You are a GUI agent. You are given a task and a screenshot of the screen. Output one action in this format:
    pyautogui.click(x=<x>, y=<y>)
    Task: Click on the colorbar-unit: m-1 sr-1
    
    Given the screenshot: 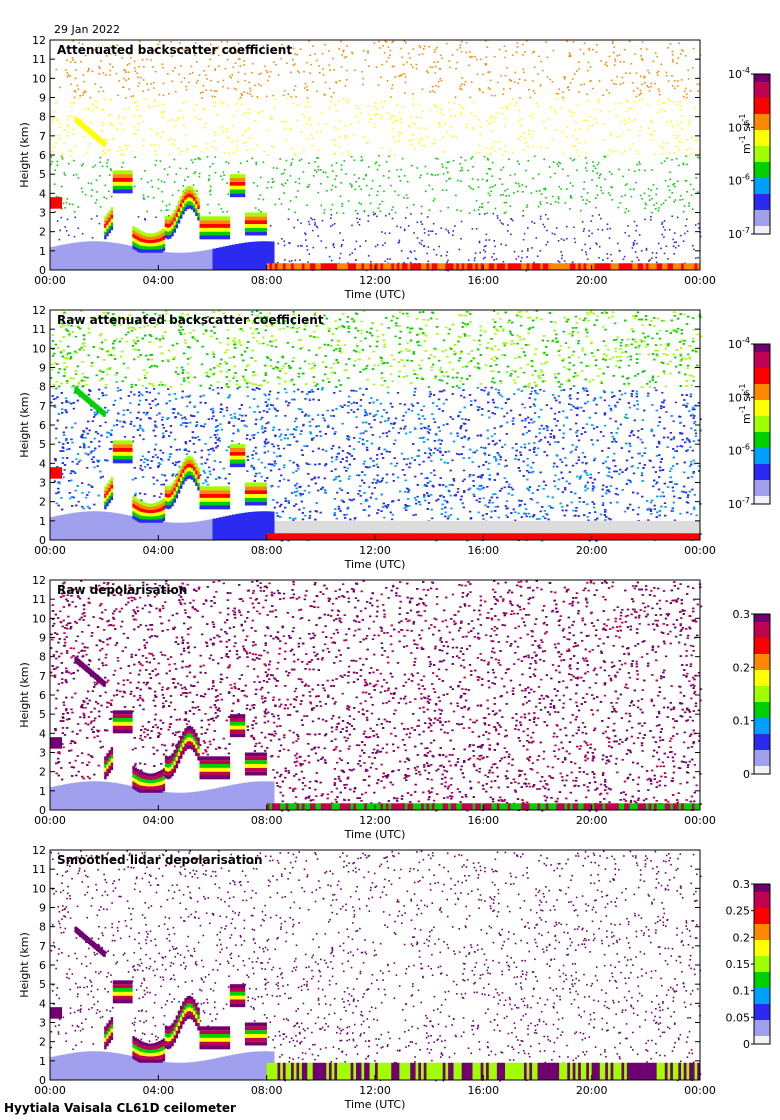 What is the action you would take?
    pyautogui.click(x=745, y=404)
    